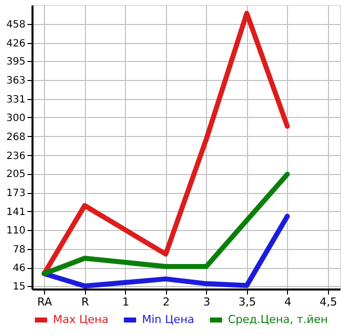 This screenshot has height=335, width=345. Describe the element at coordinates (16, 174) in the screenshot. I see `y-tick-label: 205` at that location.